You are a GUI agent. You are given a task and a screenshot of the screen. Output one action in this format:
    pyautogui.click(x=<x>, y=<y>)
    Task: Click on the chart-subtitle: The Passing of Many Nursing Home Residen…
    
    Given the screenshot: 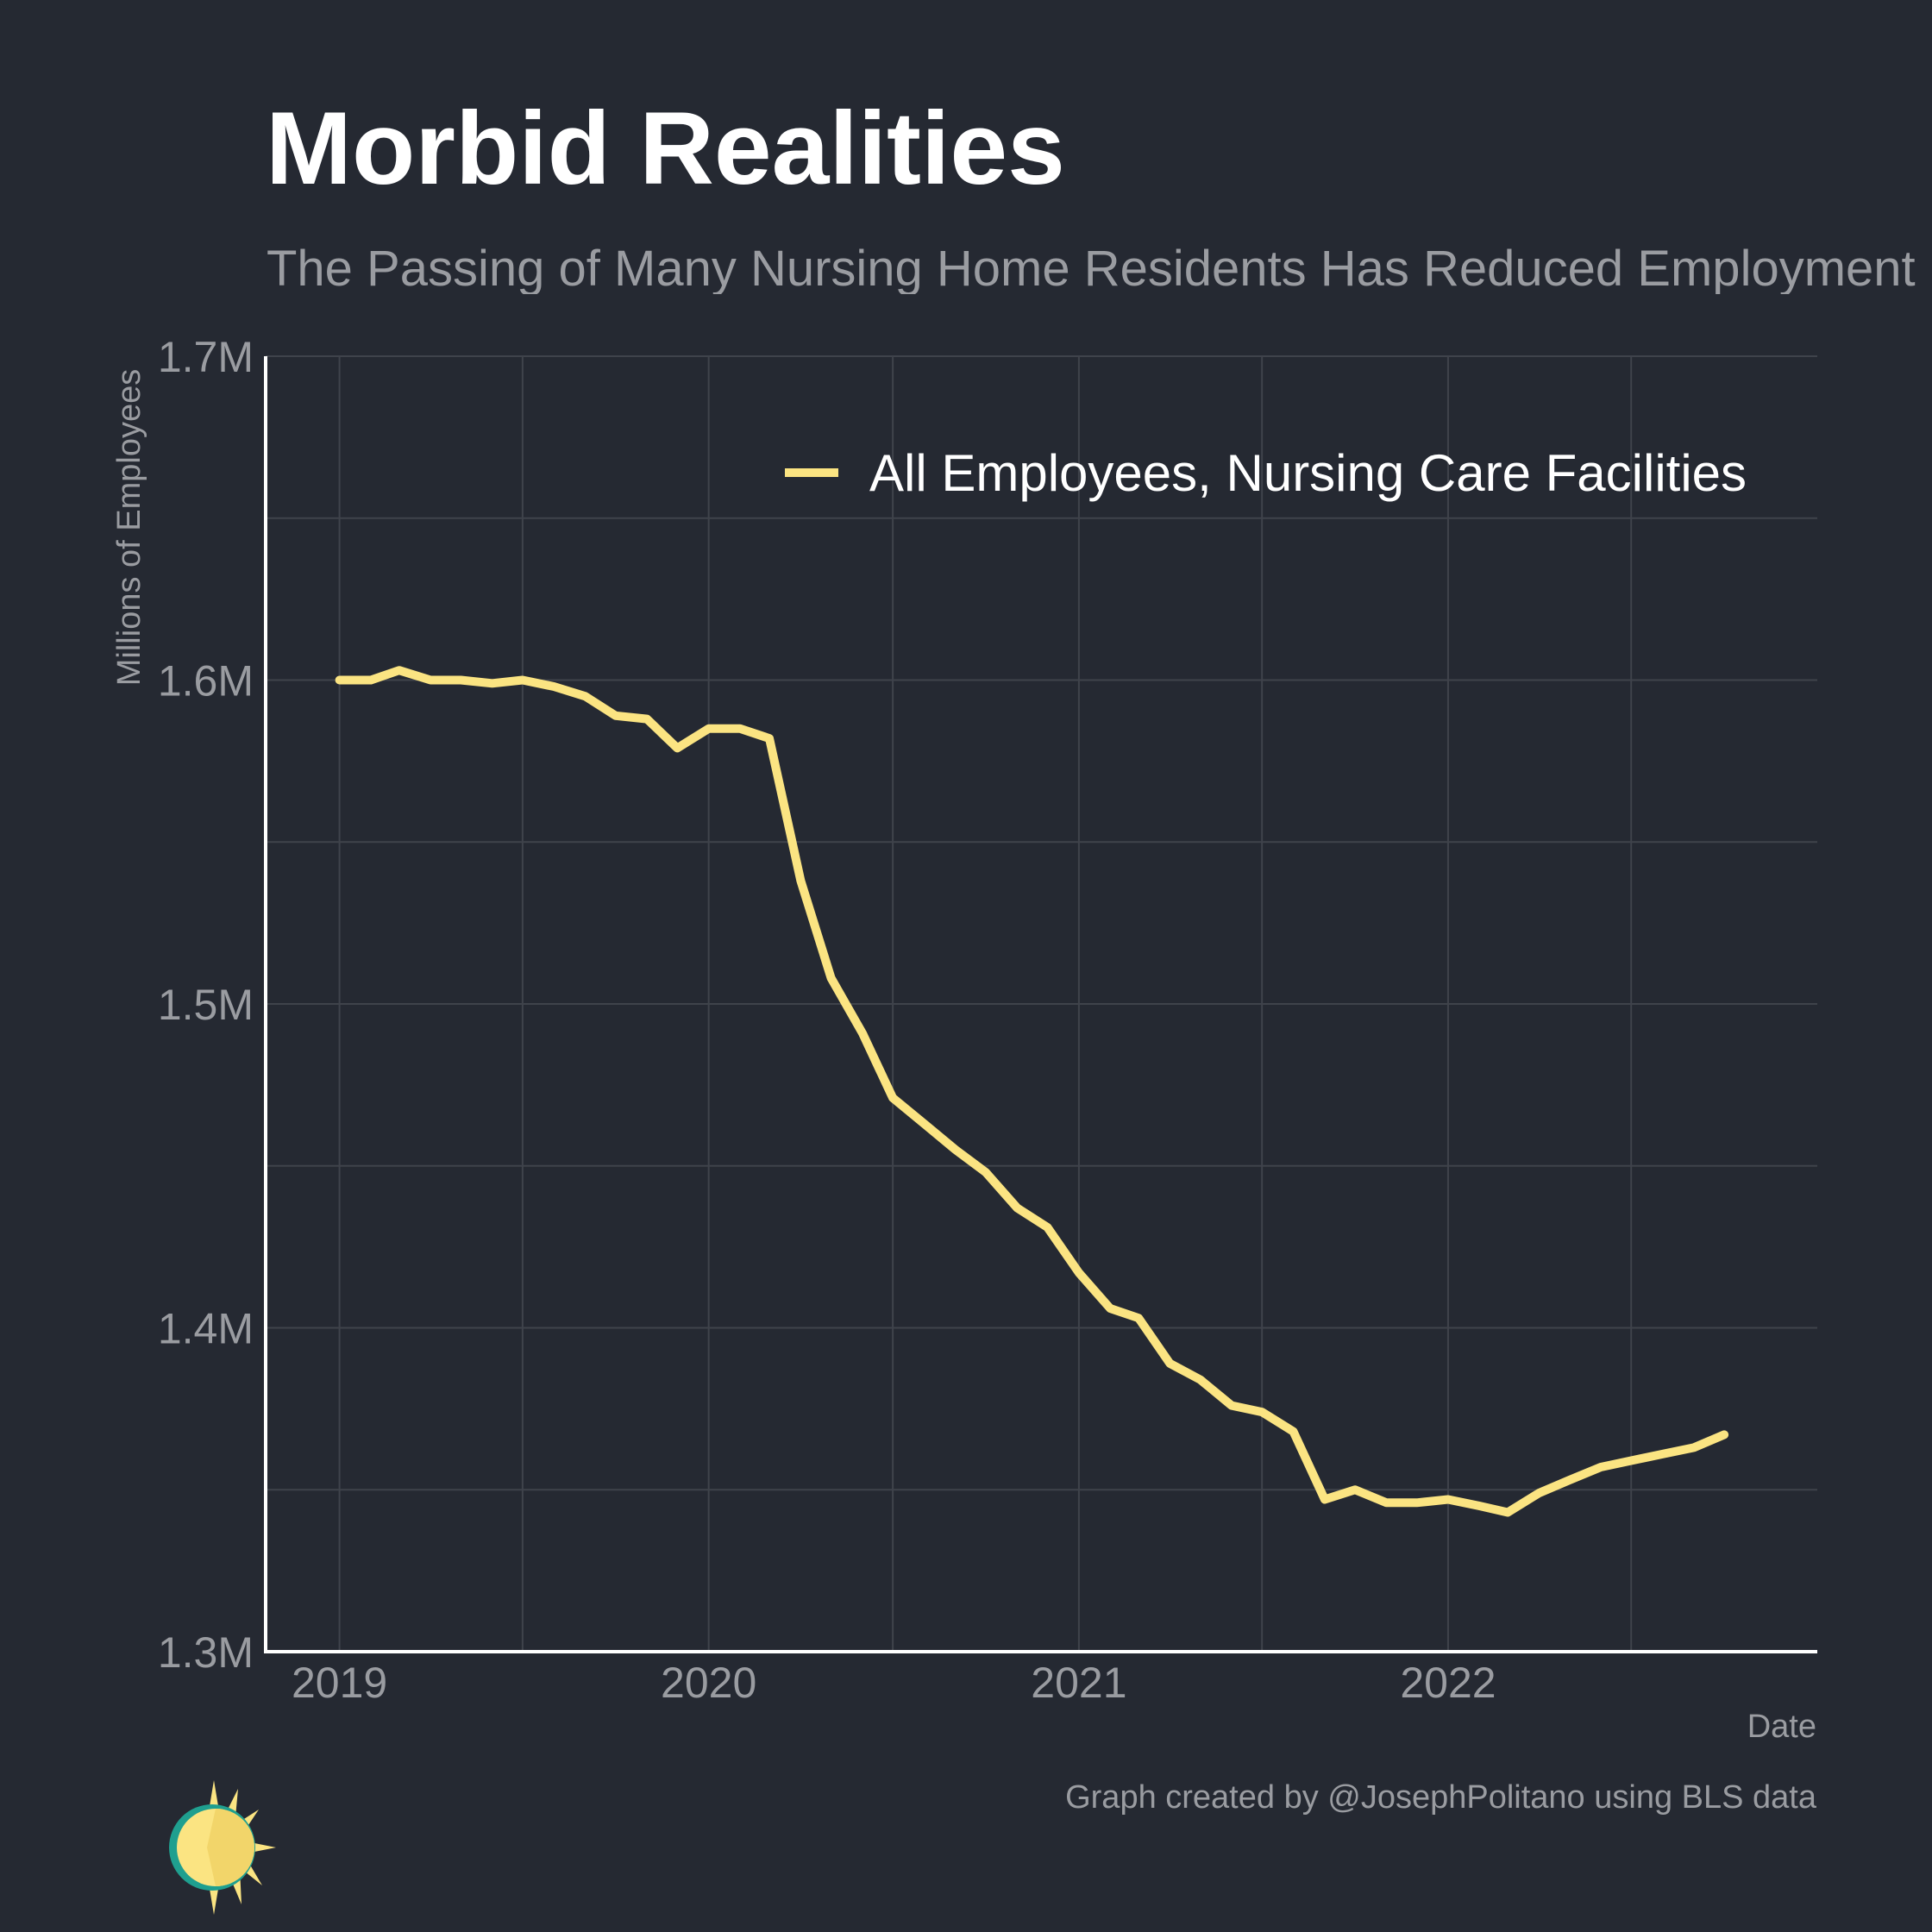 What is the action you would take?
    pyautogui.click(x=1100, y=269)
    